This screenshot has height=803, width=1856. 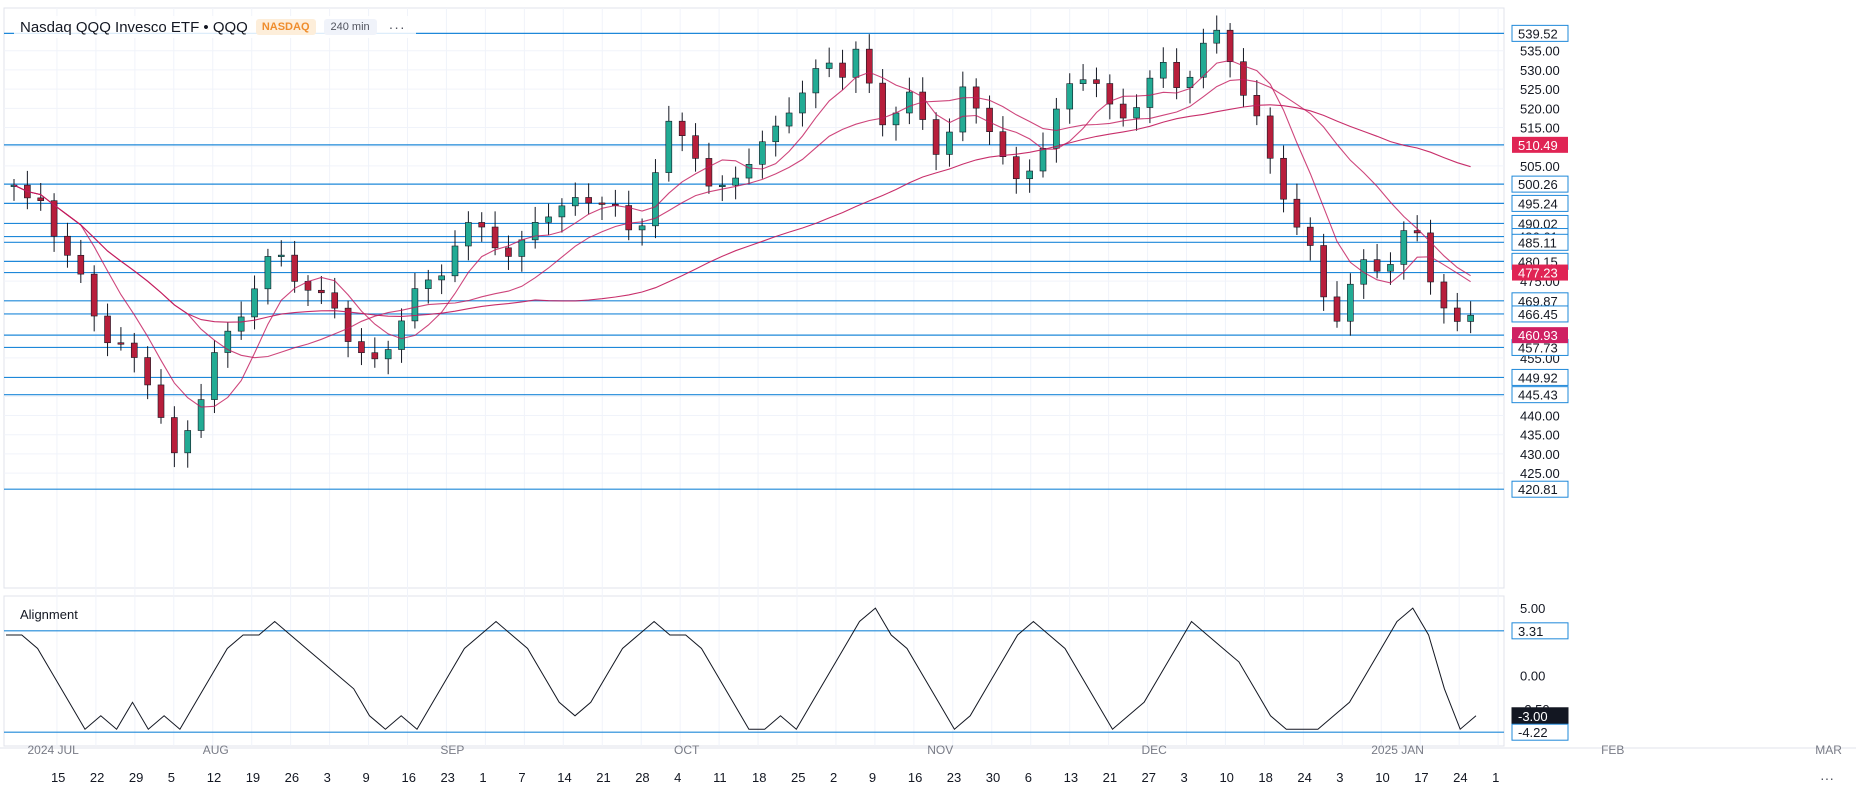 What do you see at coordinates (134, 27) in the screenshot?
I see `symbol-title: Nasdaq QQQ Invesco ETF • QQQ` at bounding box center [134, 27].